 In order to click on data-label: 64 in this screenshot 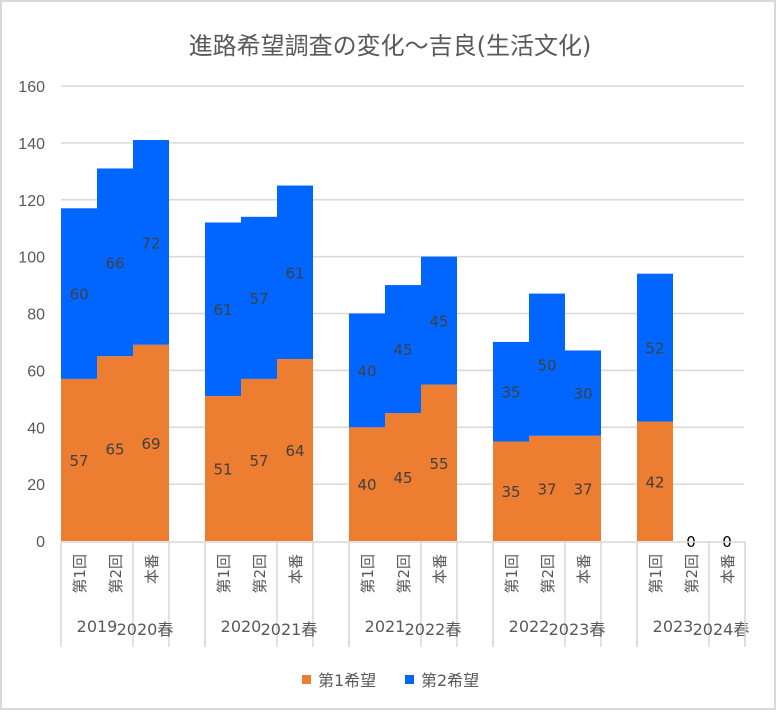, I will do `click(294, 451)`.